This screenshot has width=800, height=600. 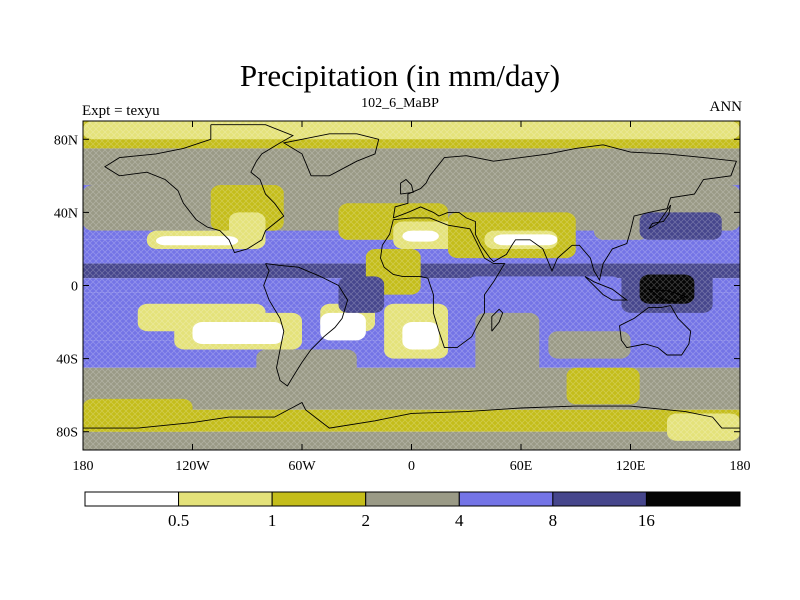 What do you see at coordinates (521, 466) in the screenshot?
I see `lon-tick-label: 60E` at bounding box center [521, 466].